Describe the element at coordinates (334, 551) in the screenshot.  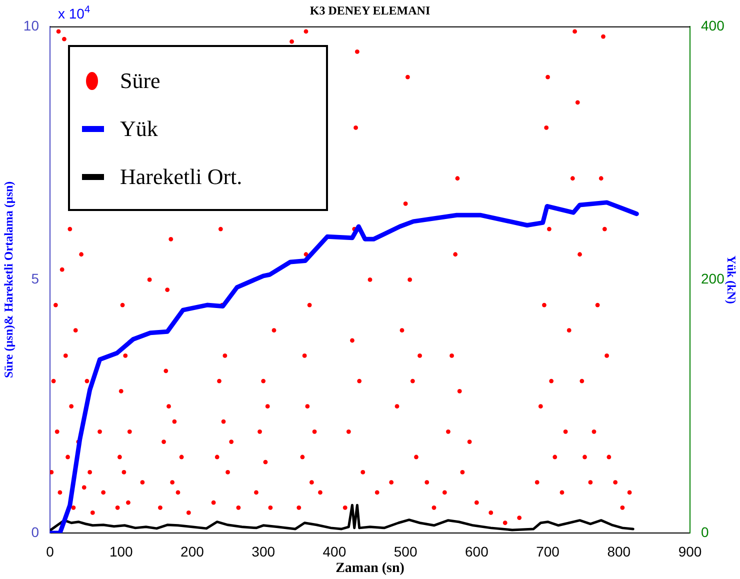
I see `x-tick-label: 400` at that location.